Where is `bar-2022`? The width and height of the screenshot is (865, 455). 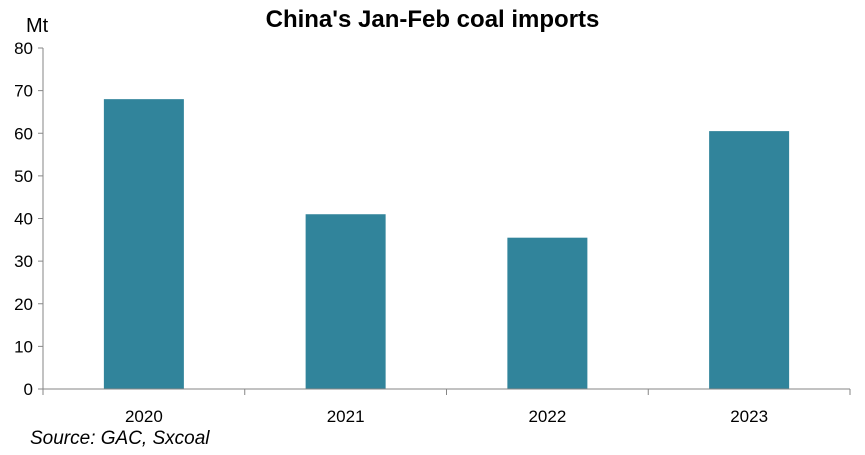
bar-2022 is located at coordinates (547, 313).